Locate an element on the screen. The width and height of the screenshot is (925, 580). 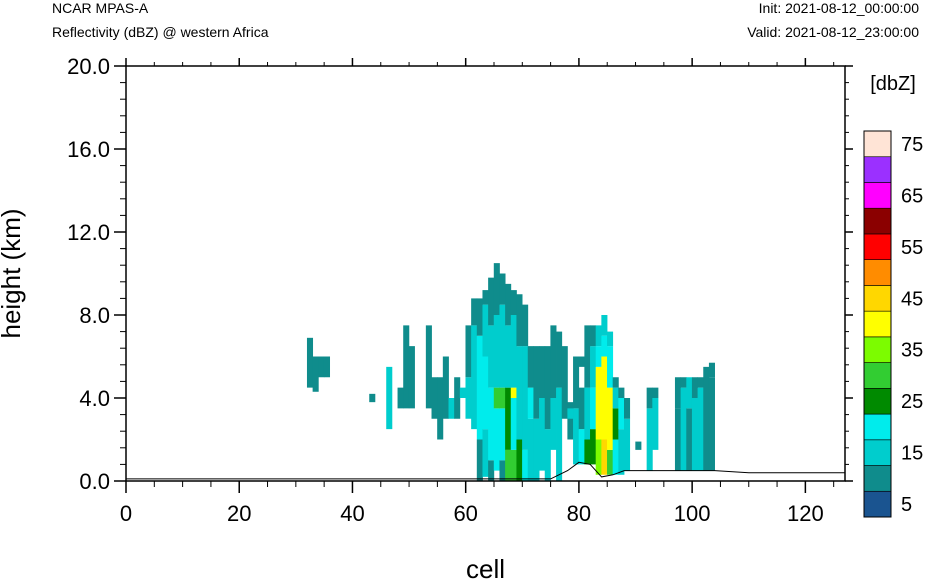
x-axis-label: cell is located at coordinates (485, 567).